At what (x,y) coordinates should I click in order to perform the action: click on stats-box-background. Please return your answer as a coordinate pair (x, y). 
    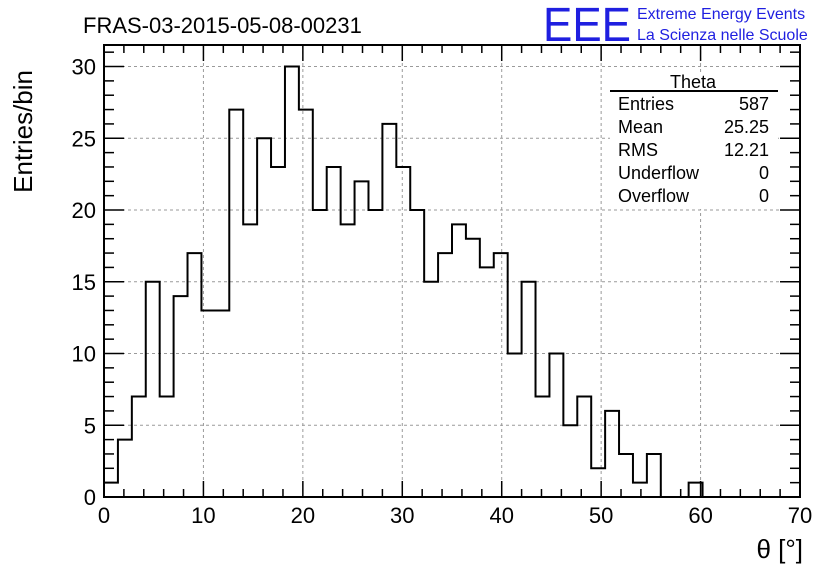
    Looking at the image, I should click on (694, 141).